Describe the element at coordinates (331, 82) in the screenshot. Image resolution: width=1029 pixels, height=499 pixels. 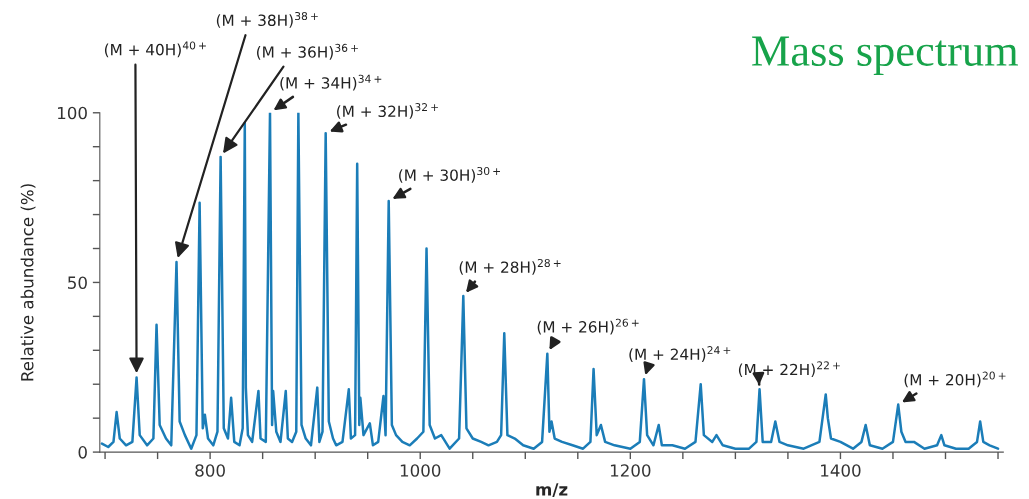
I see `annotation: (M + 34H)$^{34+}$` at that location.